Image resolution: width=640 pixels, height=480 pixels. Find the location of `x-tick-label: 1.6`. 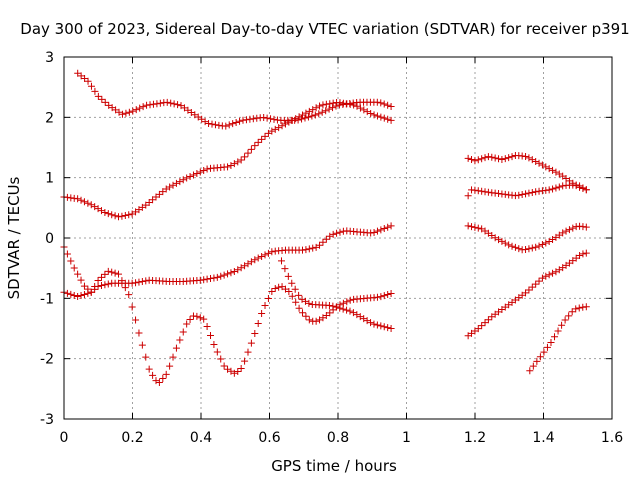

x-tick-label: 1.6 is located at coordinates (612, 438).